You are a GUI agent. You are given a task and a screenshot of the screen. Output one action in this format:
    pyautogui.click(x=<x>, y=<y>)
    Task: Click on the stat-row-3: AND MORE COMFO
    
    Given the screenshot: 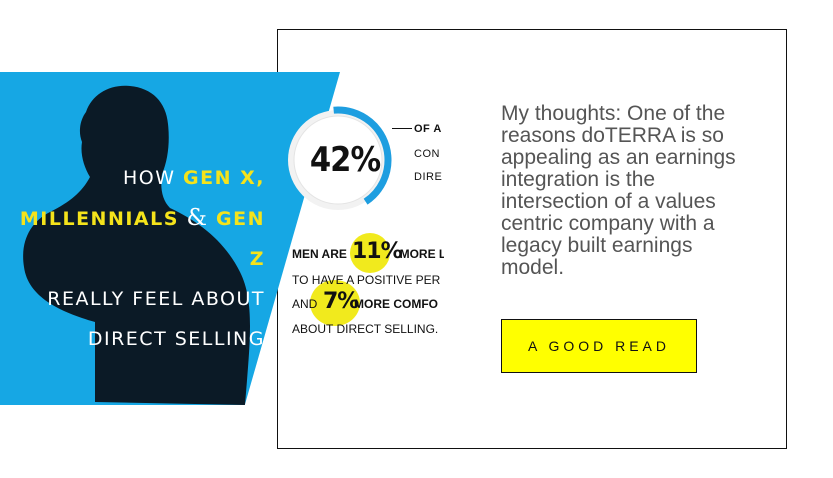 What is the action you would take?
    pyautogui.click(x=368, y=304)
    